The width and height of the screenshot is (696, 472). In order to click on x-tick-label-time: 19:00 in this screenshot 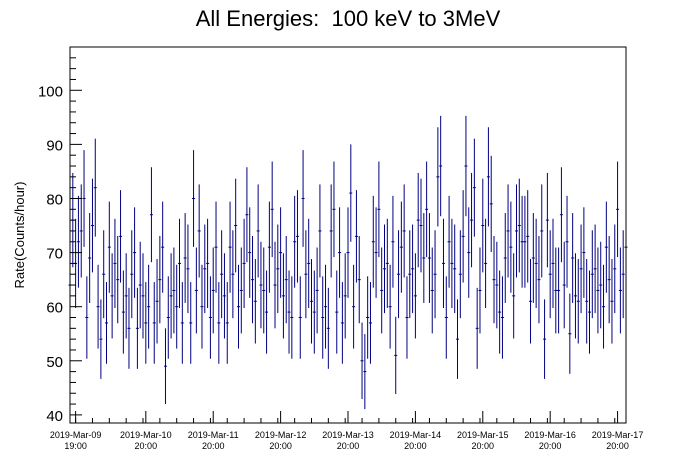, I will do `click(75, 446)`.